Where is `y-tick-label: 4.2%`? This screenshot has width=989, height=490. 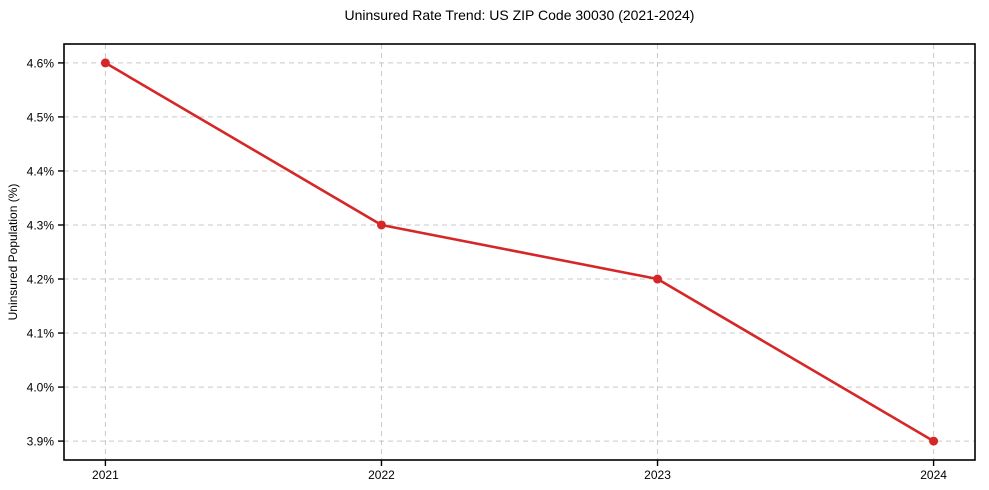
y-tick-label: 4.2% is located at coordinates (41, 280).